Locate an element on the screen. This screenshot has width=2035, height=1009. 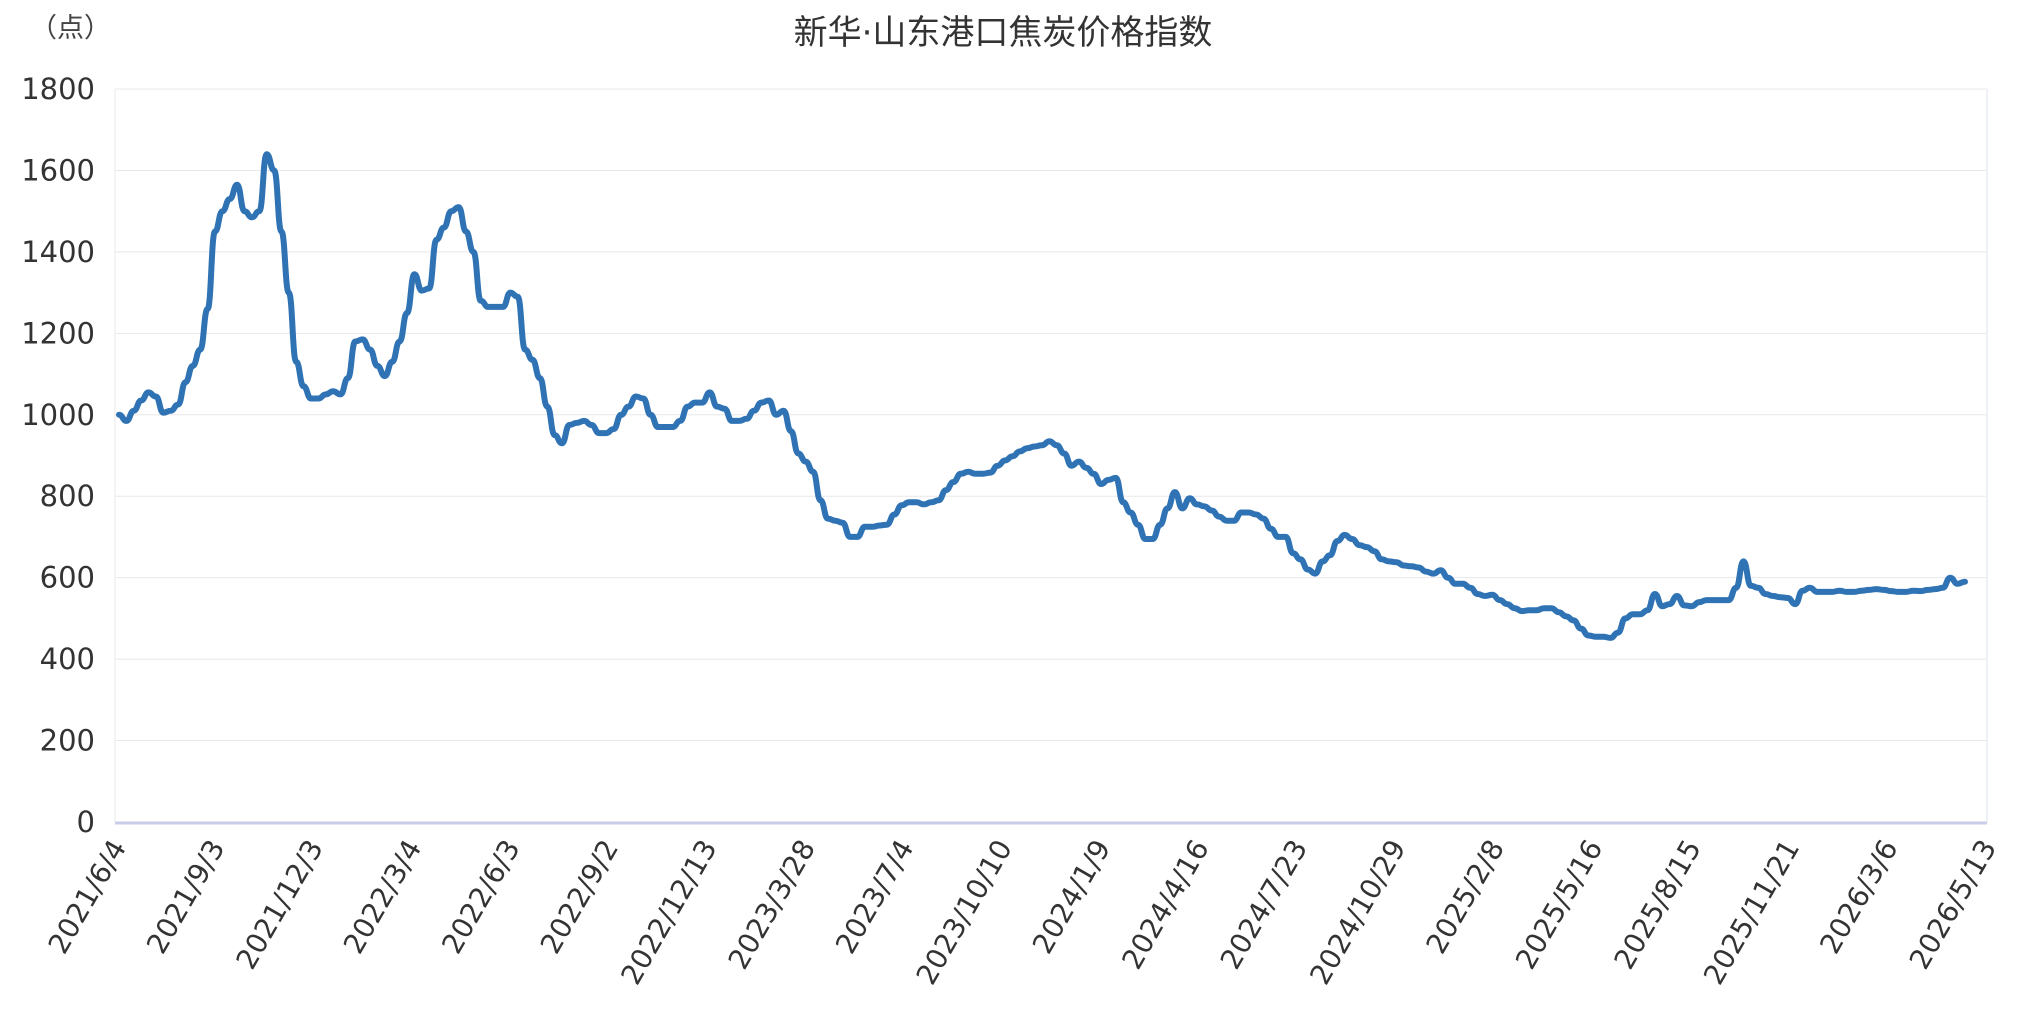
y-axis-tick-labels: 0 200 400 600 800 1000 1200 1400 1600 1800 is located at coordinates (58, 455).